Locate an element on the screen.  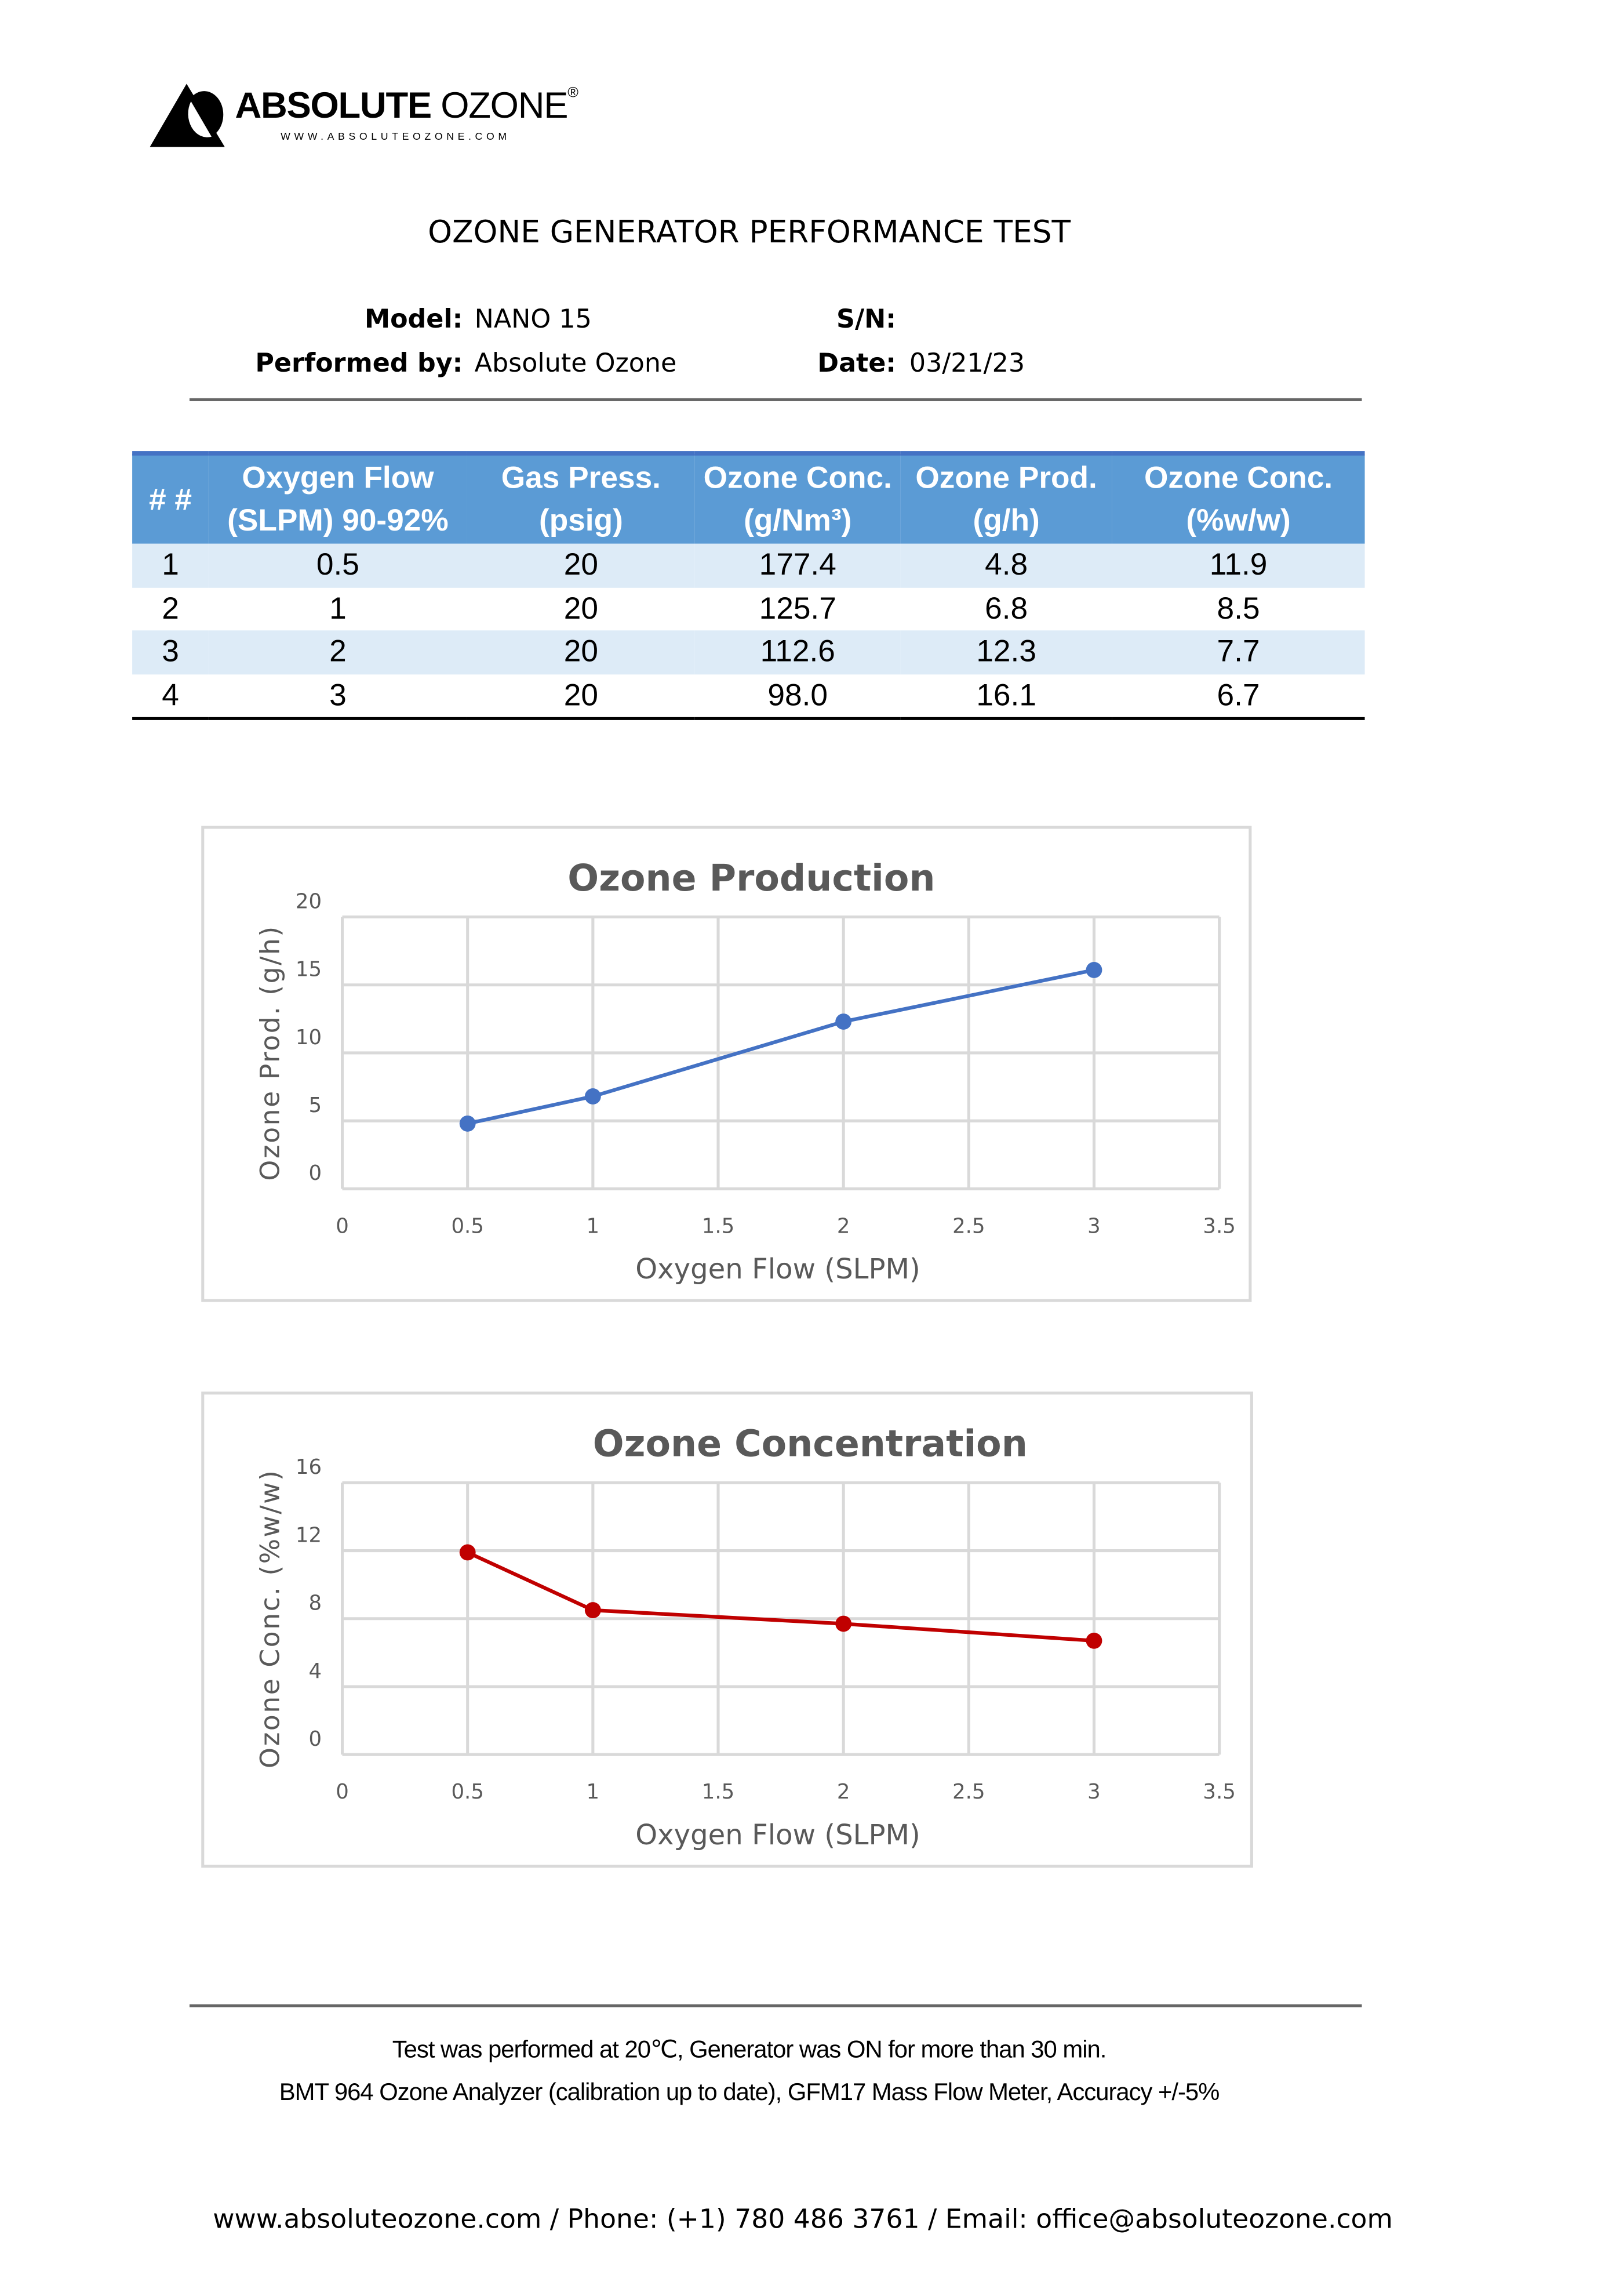
y-tick-label: 5 is located at coordinates (315, 1105).